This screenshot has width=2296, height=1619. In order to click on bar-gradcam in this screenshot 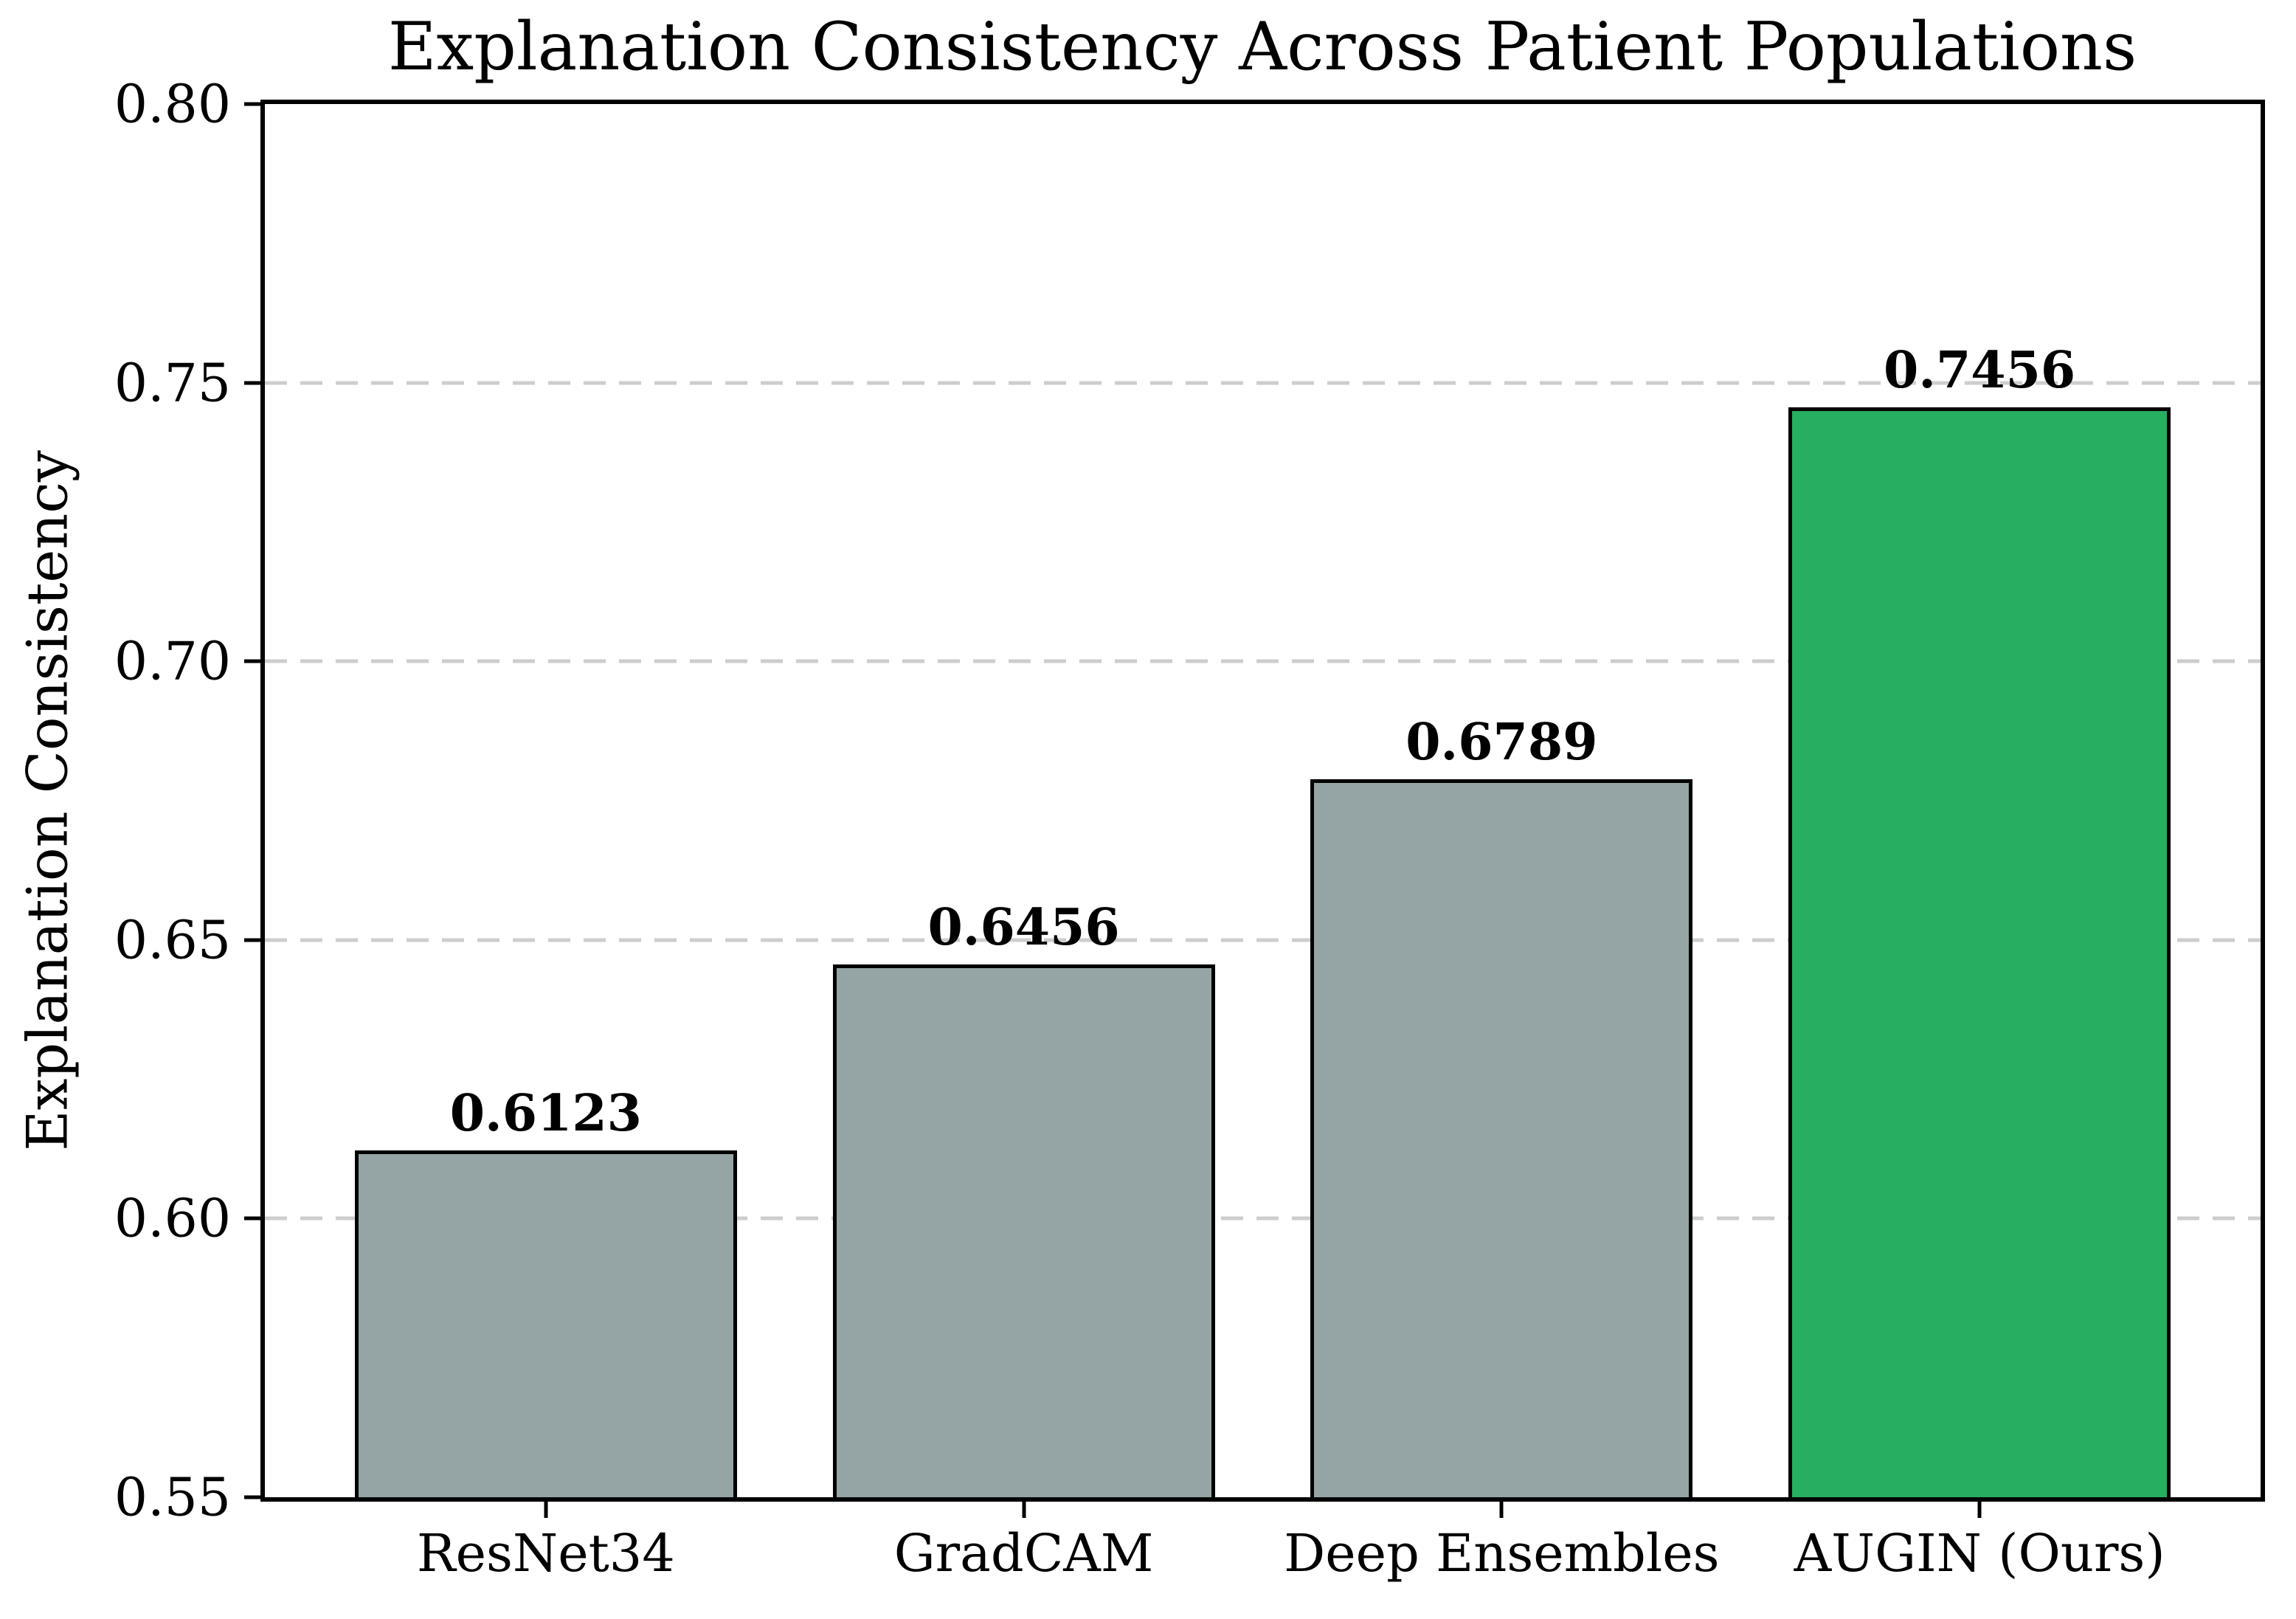, I will do `click(1023, 1230)`.